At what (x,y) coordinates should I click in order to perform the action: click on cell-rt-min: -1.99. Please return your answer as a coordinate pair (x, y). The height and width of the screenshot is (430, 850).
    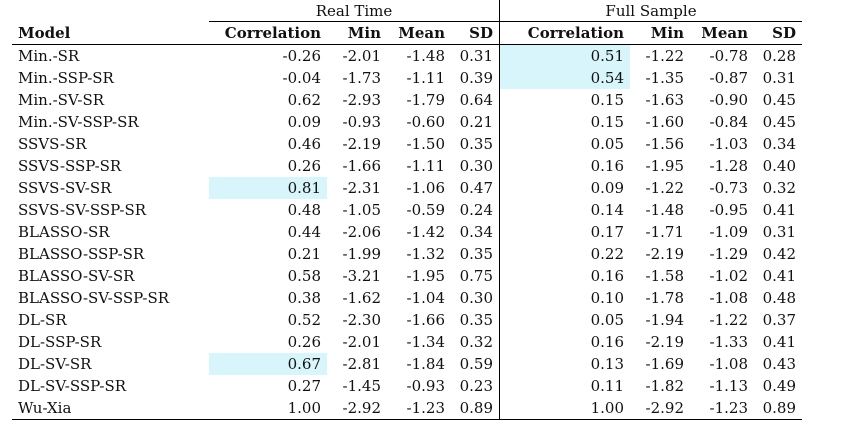
    Looking at the image, I should click on (361, 254).